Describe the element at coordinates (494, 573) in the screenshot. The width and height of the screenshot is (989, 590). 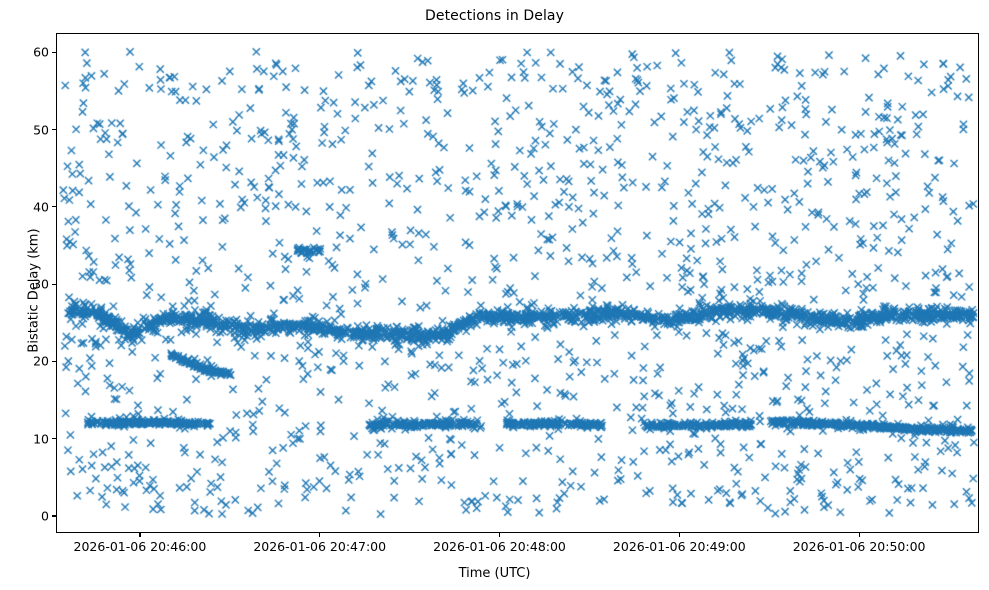
I see `x-axis-label: Time (UTC)` at that location.